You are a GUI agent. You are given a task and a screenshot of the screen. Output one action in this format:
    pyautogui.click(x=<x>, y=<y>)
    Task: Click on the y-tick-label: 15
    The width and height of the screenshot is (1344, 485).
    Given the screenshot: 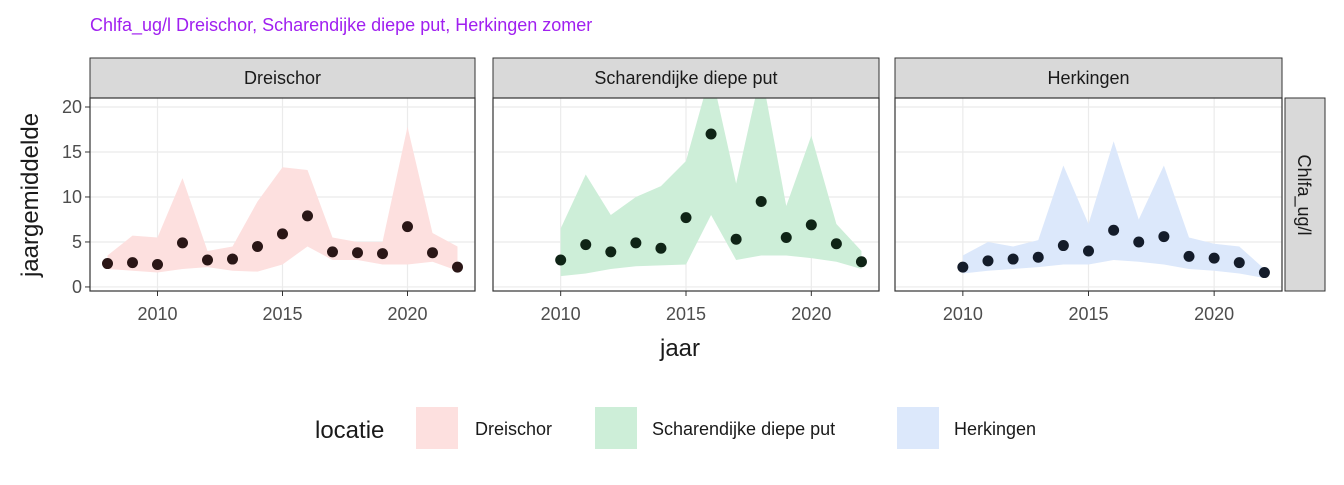 What is the action you would take?
    pyautogui.click(x=72, y=152)
    